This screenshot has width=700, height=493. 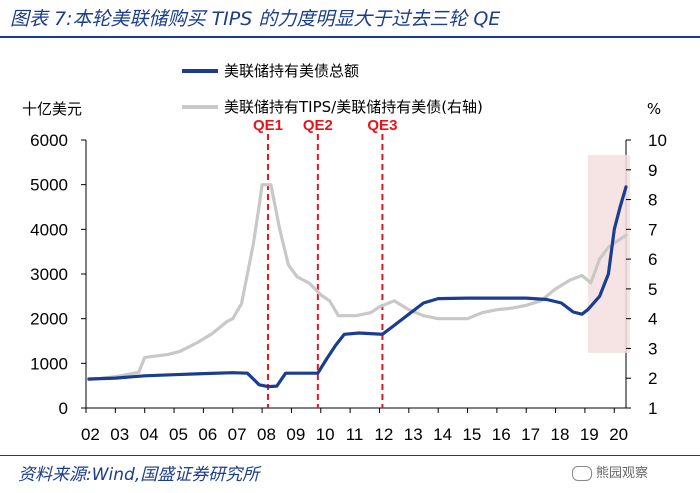 What do you see at coordinates (139, 475) in the screenshot?
I see `source-note: 资料来源:Wind,国盛证券研究所` at bounding box center [139, 475].